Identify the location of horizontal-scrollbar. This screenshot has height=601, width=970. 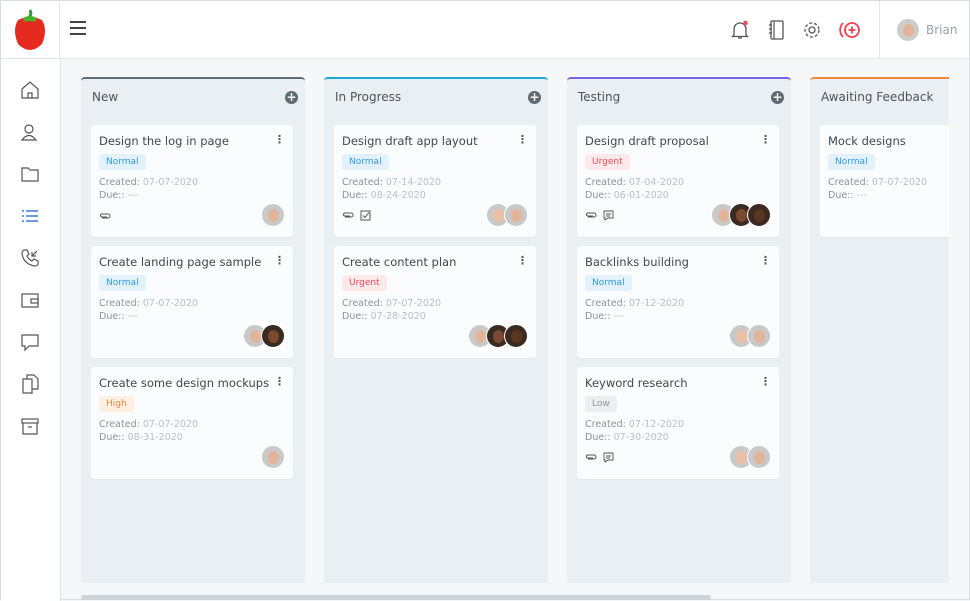
(396, 597).